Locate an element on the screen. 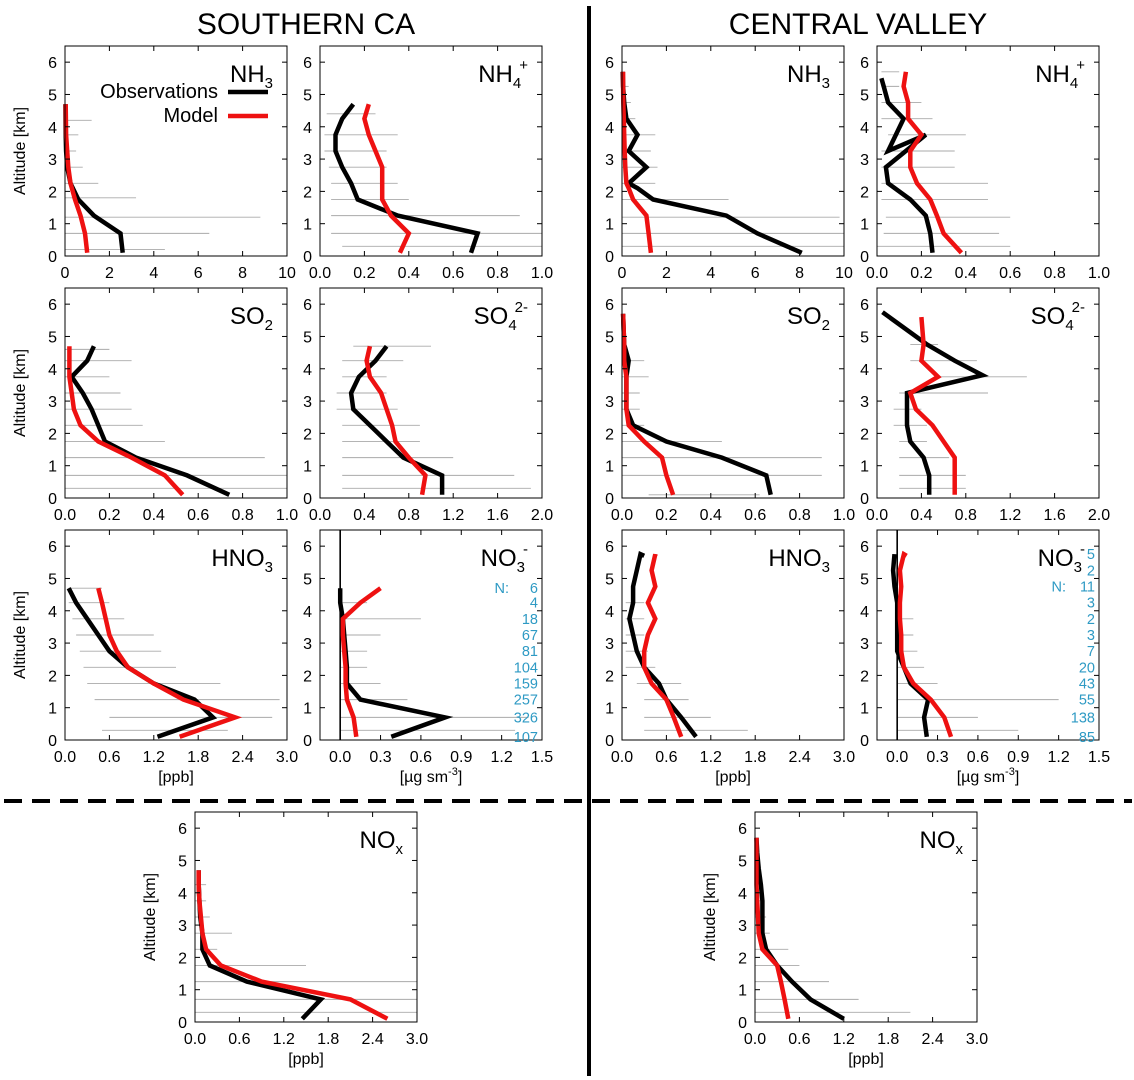 The width and height of the screenshot is (1134, 1080). sample-count: 81 is located at coordinates (530, 652).